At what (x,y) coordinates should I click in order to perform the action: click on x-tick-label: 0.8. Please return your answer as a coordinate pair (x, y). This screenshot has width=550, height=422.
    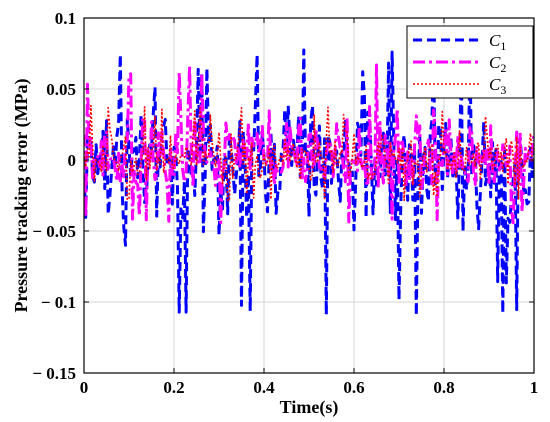
    Looking at the image, I should click on (443, 387).